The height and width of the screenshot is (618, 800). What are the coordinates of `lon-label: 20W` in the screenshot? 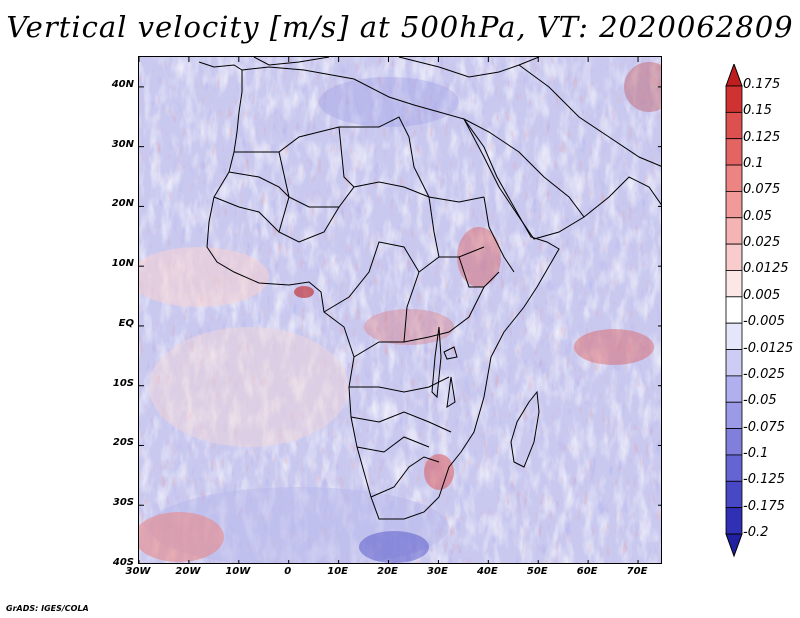 It's located at (188, 571).